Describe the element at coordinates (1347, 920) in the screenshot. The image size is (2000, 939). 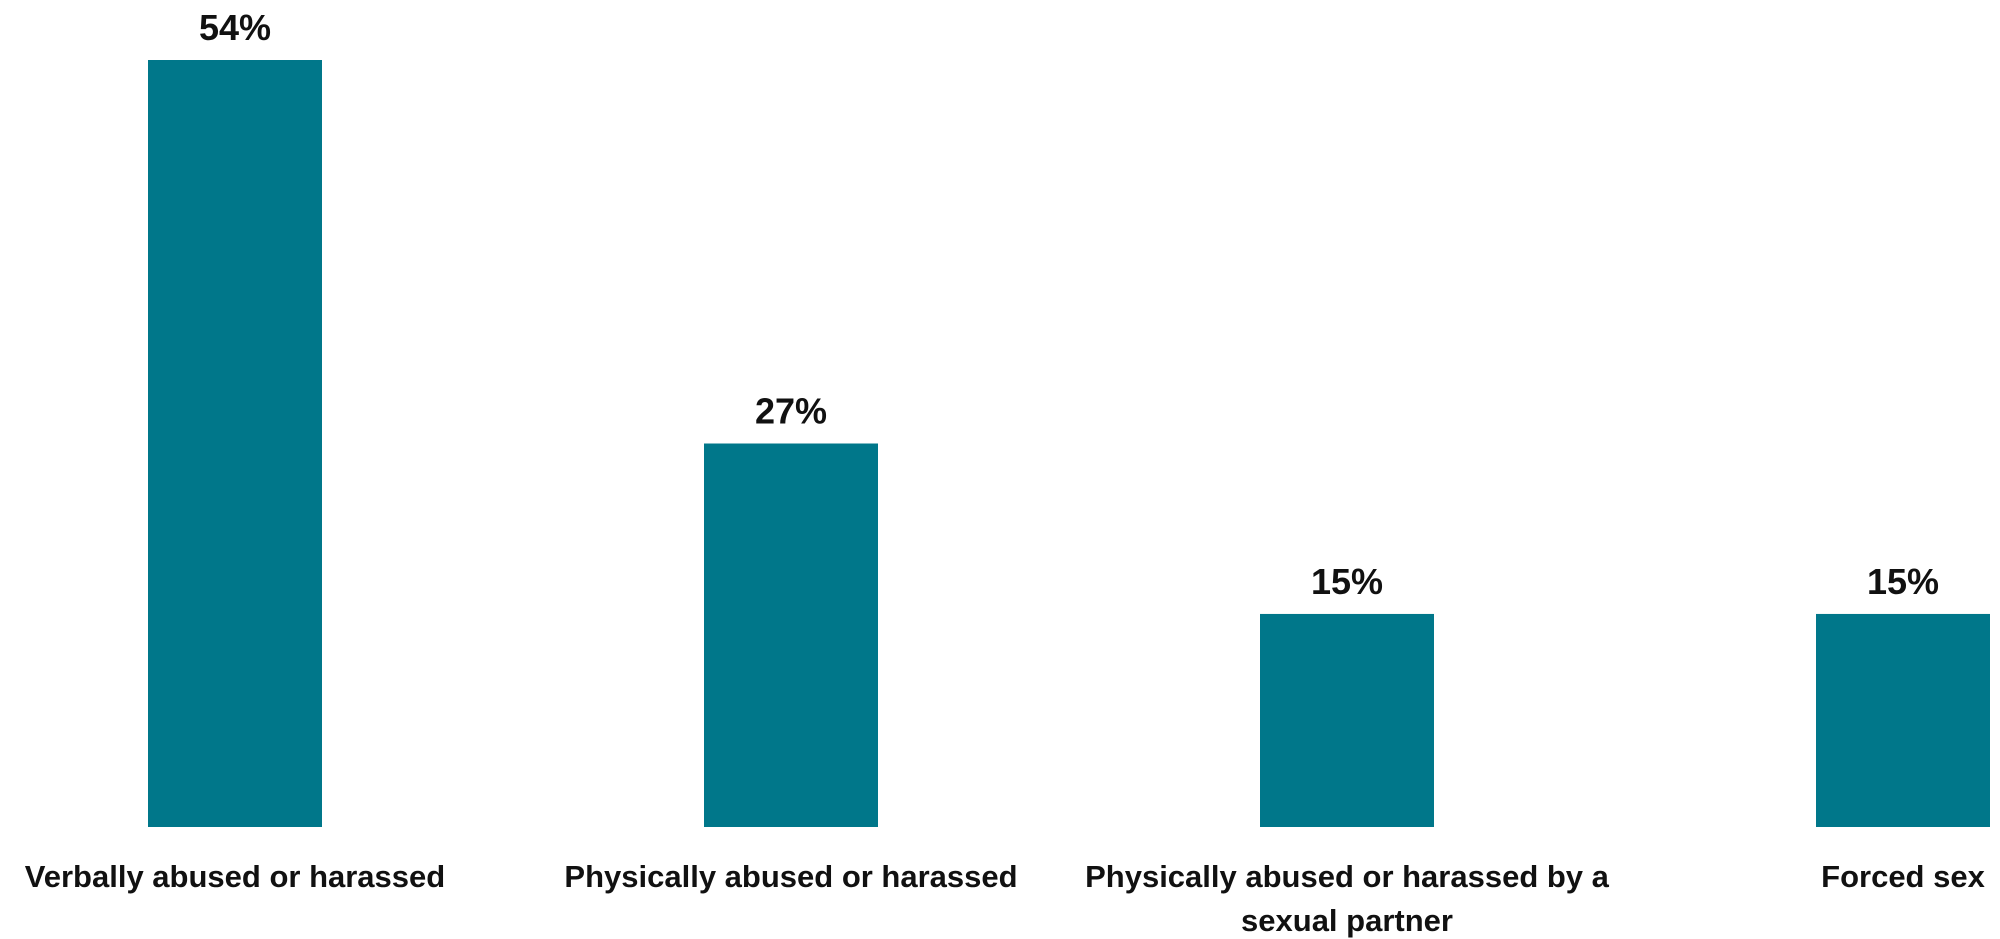
I see `category-label-line: sexual partner` at that location.